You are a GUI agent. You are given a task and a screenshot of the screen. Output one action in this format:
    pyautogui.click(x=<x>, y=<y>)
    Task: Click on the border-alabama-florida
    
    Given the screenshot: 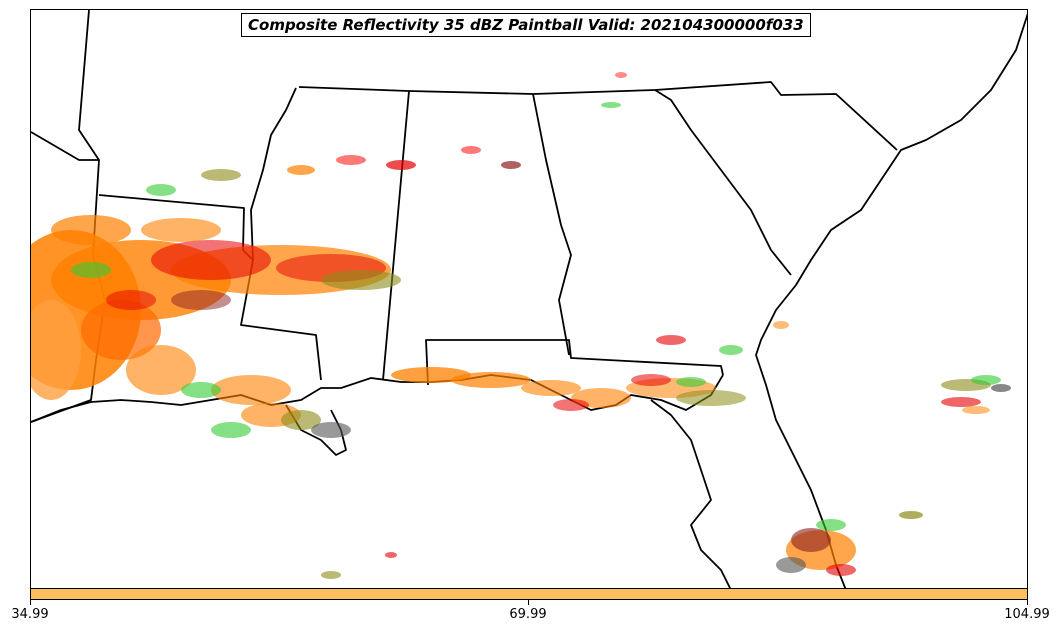 What is the action you would take?
    pyautogui.click(x=574, y=362)
    